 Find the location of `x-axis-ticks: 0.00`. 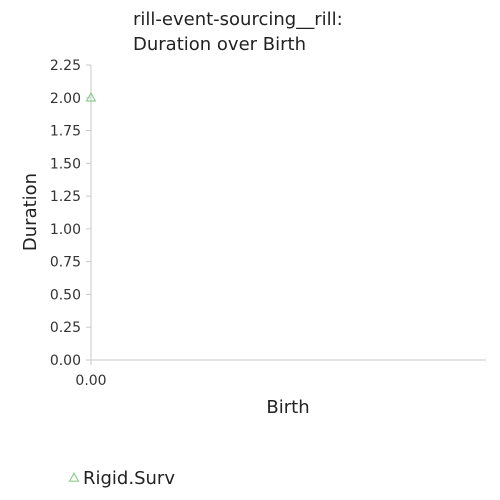

x-axis-ticks: 0.00 is located at coordinates (91, 374).